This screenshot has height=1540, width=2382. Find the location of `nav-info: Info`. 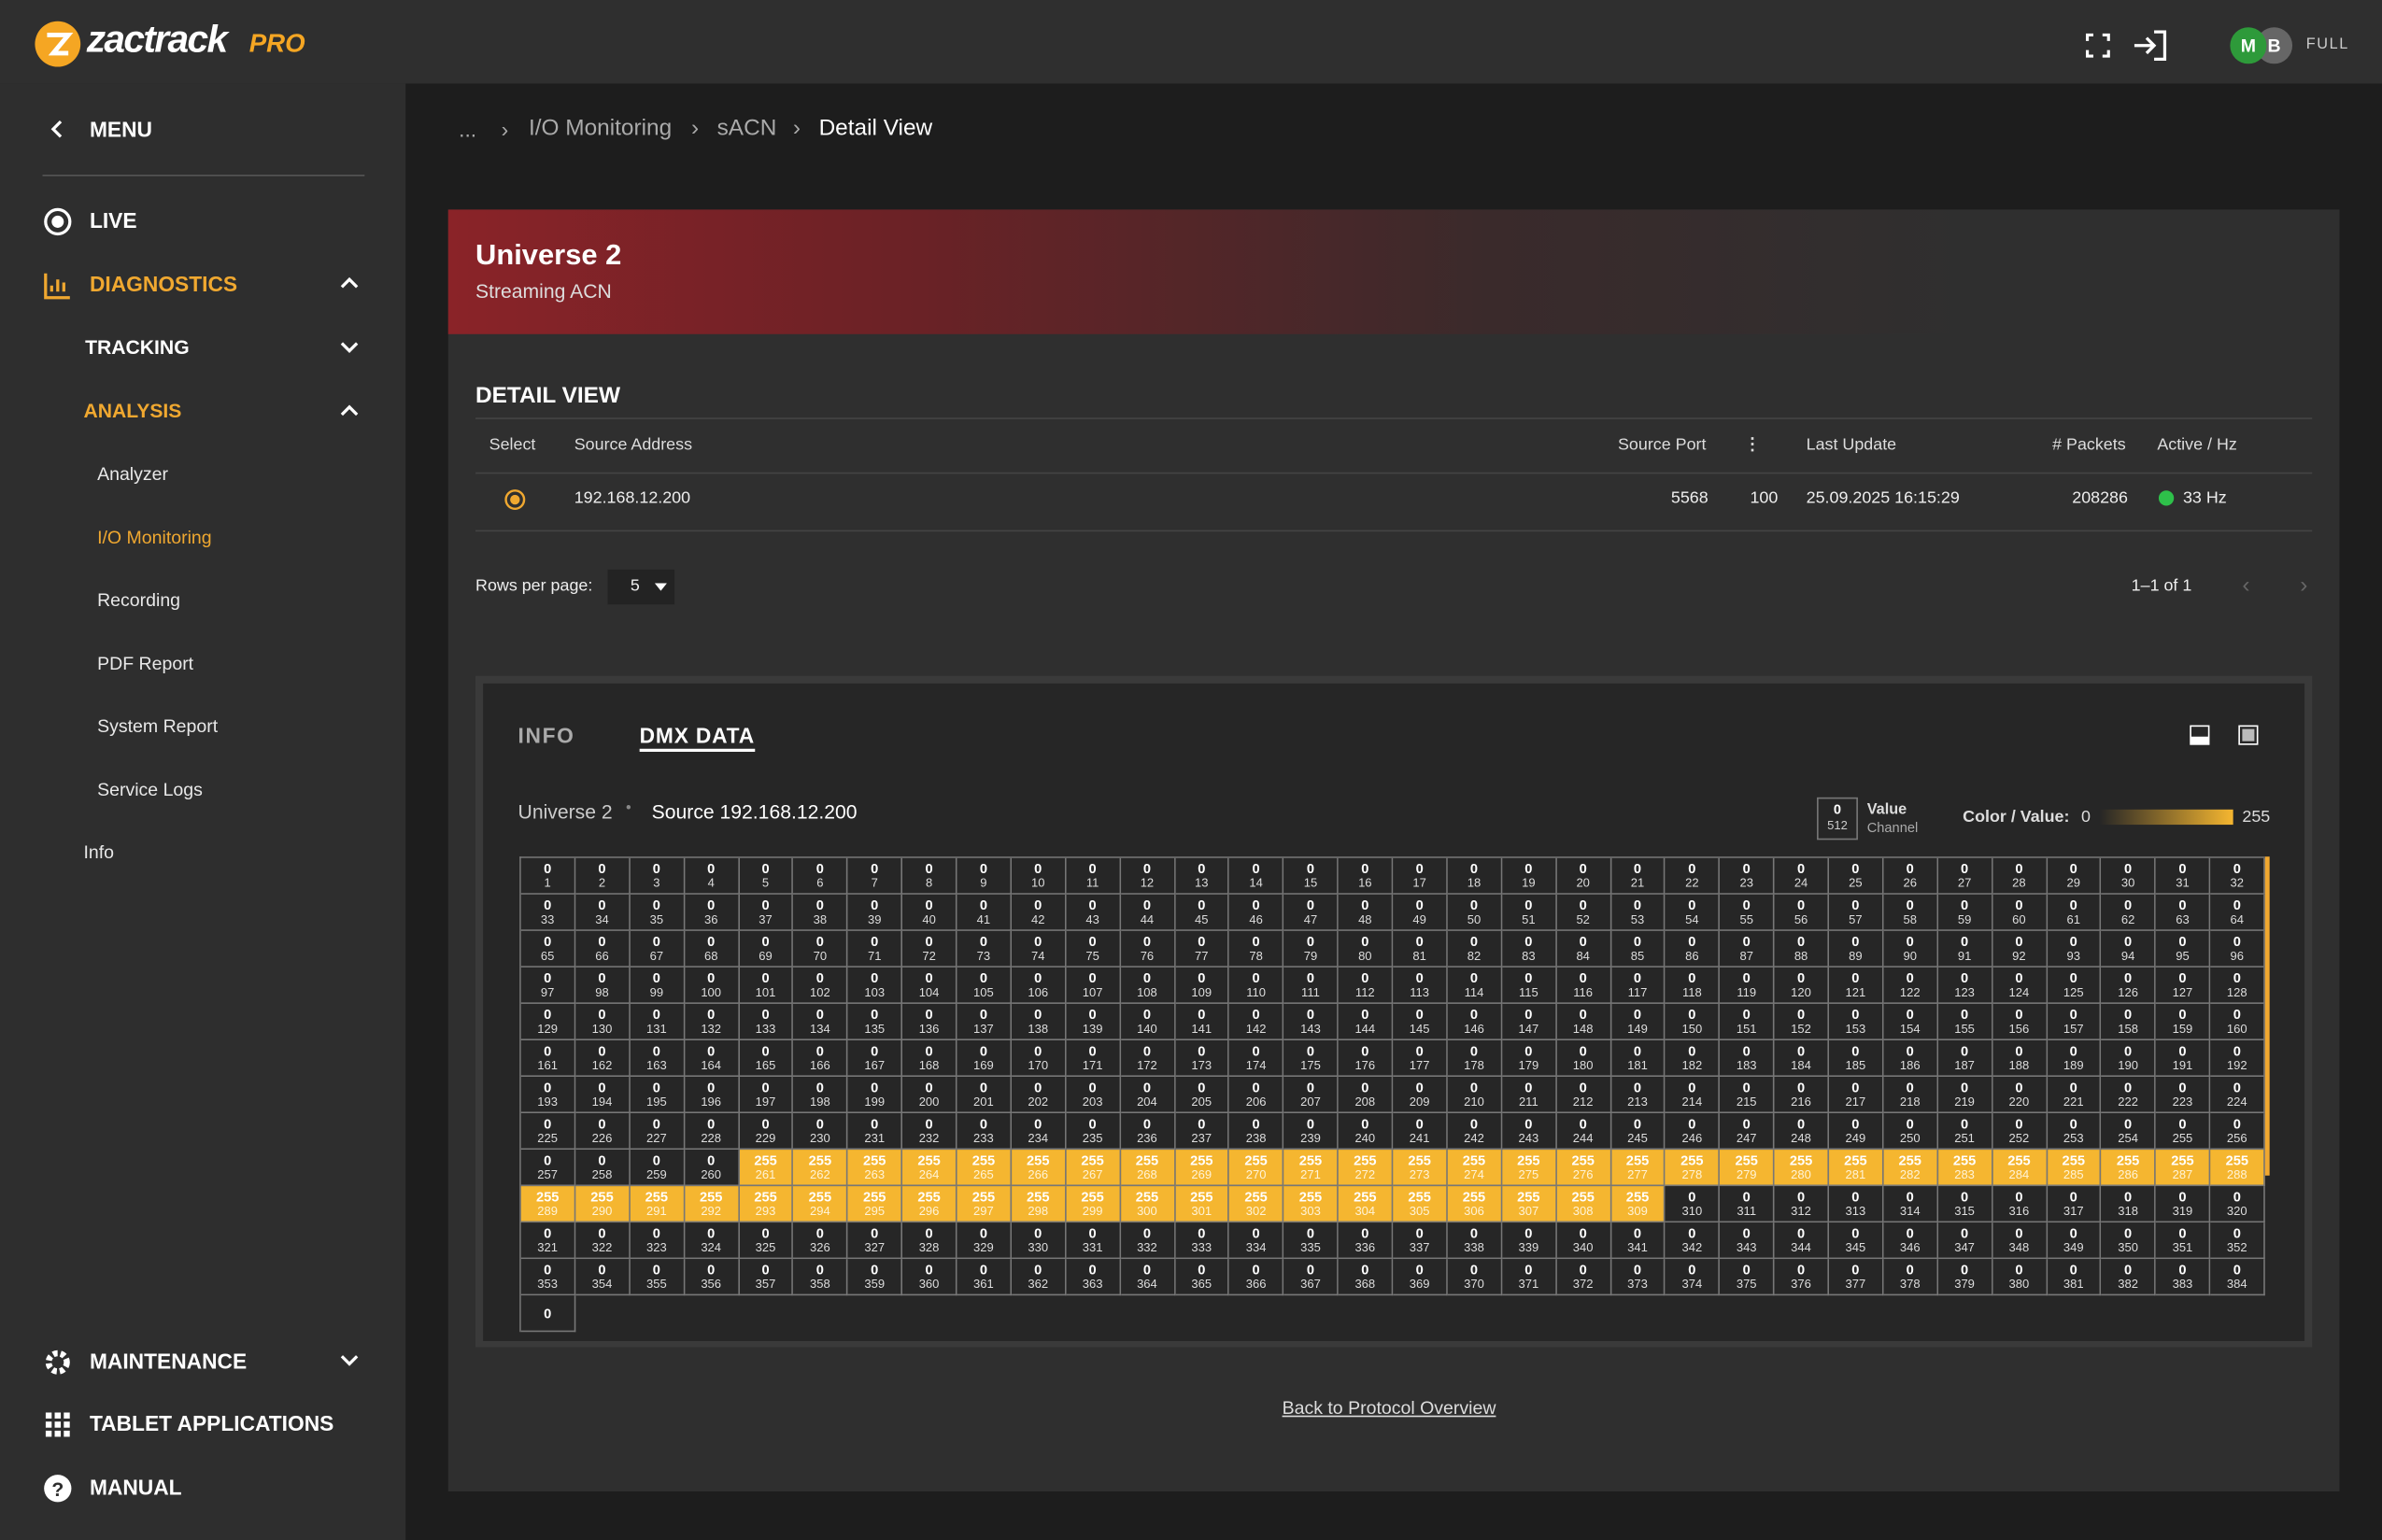

nav-info: Info is located at coordinates (98, 852).